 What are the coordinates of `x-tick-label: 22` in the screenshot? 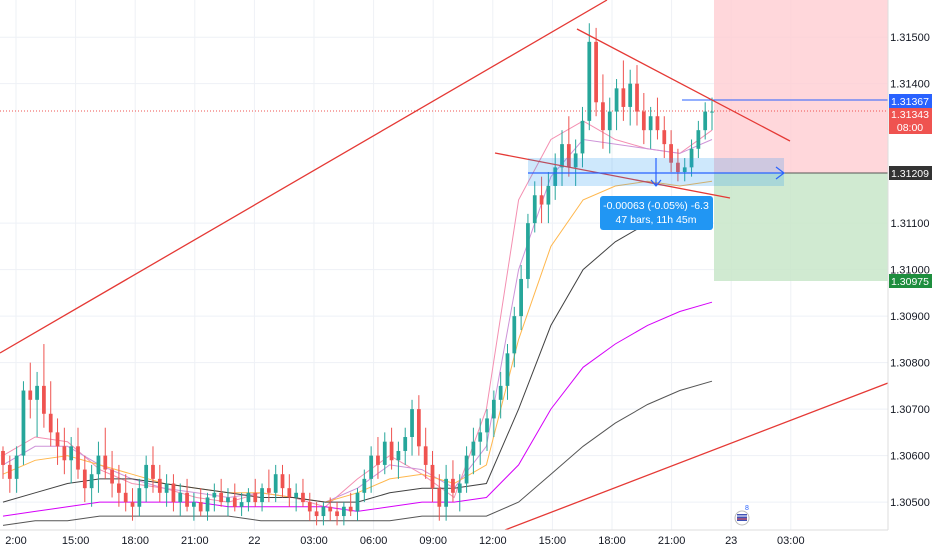 It's located at (254, 541).